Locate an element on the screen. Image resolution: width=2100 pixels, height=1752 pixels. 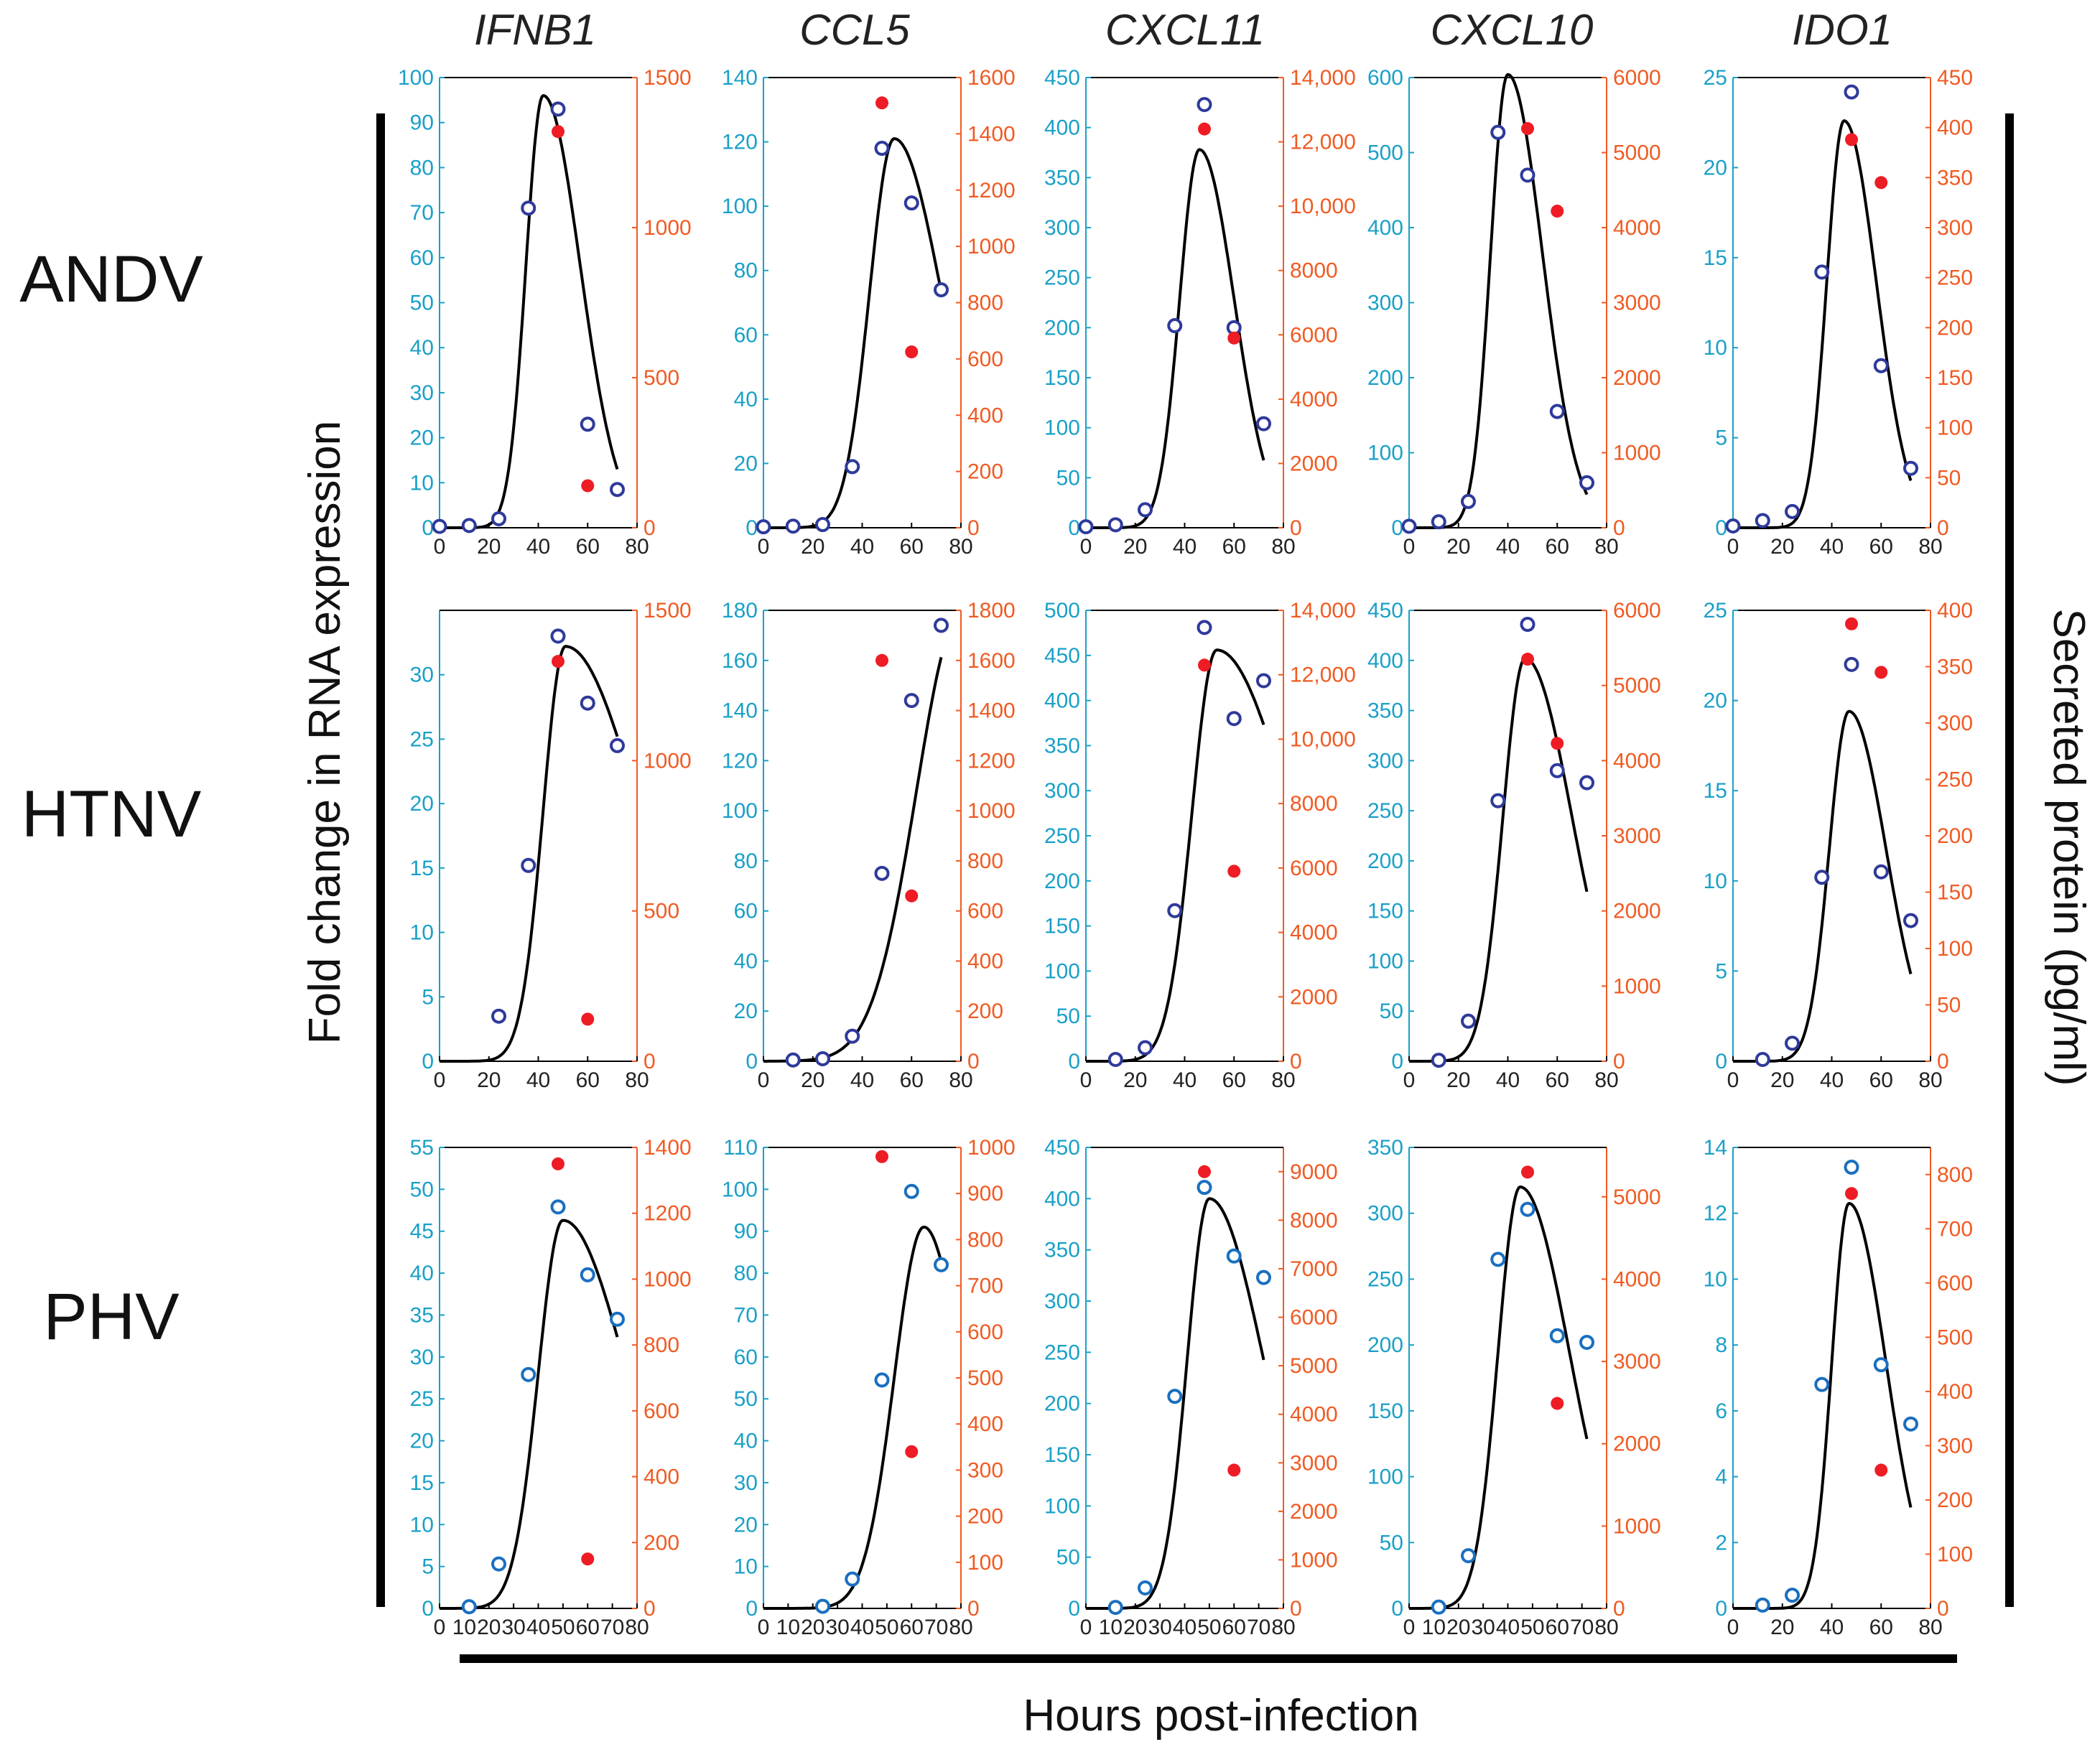
x-tick-label: 50 is located at coordinates (563, 1627).